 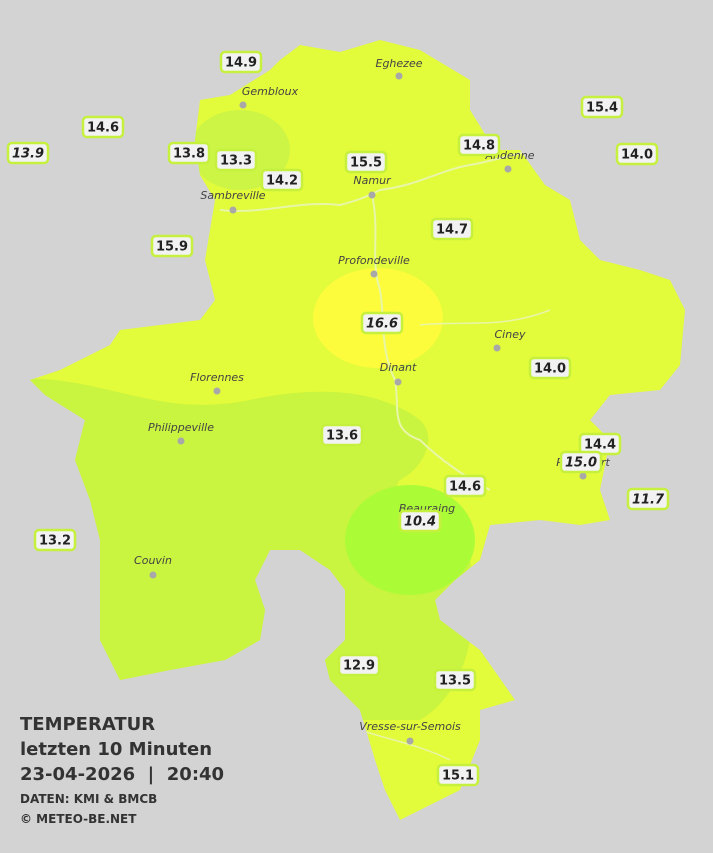 I want to click on town-label: Couvin, so click(x=153, y=560).